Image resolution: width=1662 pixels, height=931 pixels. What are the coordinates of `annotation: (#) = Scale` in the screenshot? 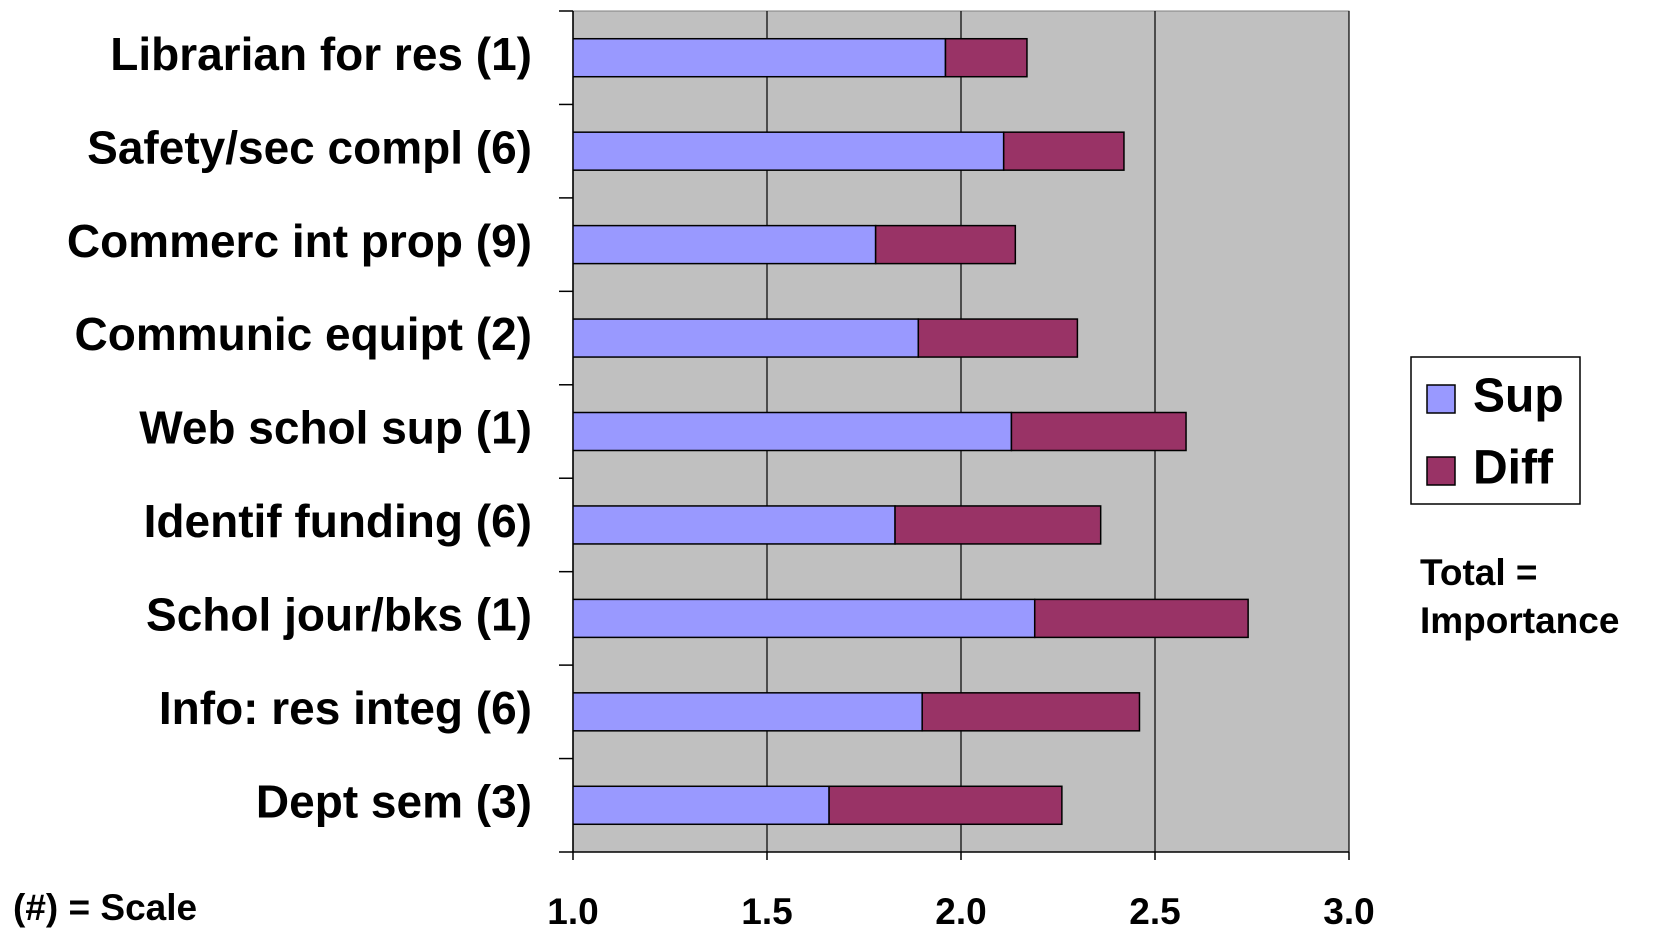 It's located at (105, 907).